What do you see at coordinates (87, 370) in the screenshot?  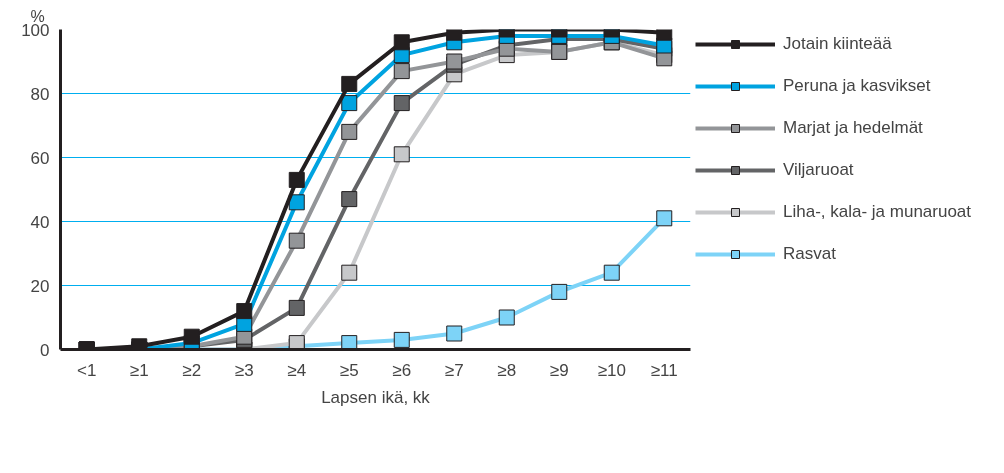 I see `x-tick-label: <1` at bounding box center [87, 370].